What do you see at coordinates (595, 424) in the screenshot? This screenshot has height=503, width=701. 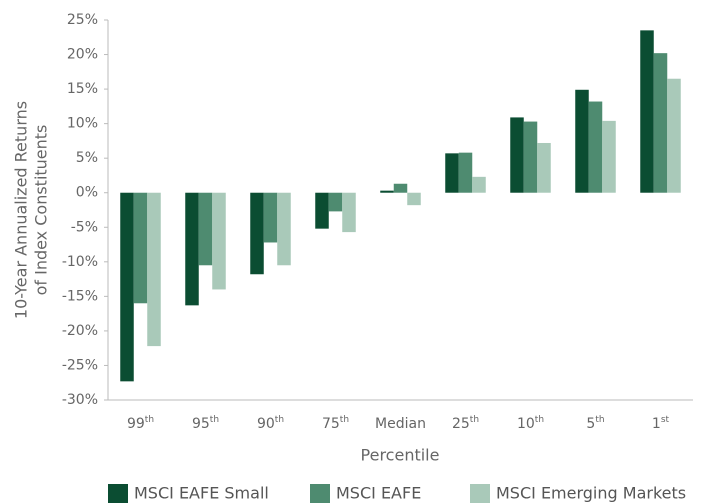 I see `x-tick-label: 5th` at bounding box center [595, 424].